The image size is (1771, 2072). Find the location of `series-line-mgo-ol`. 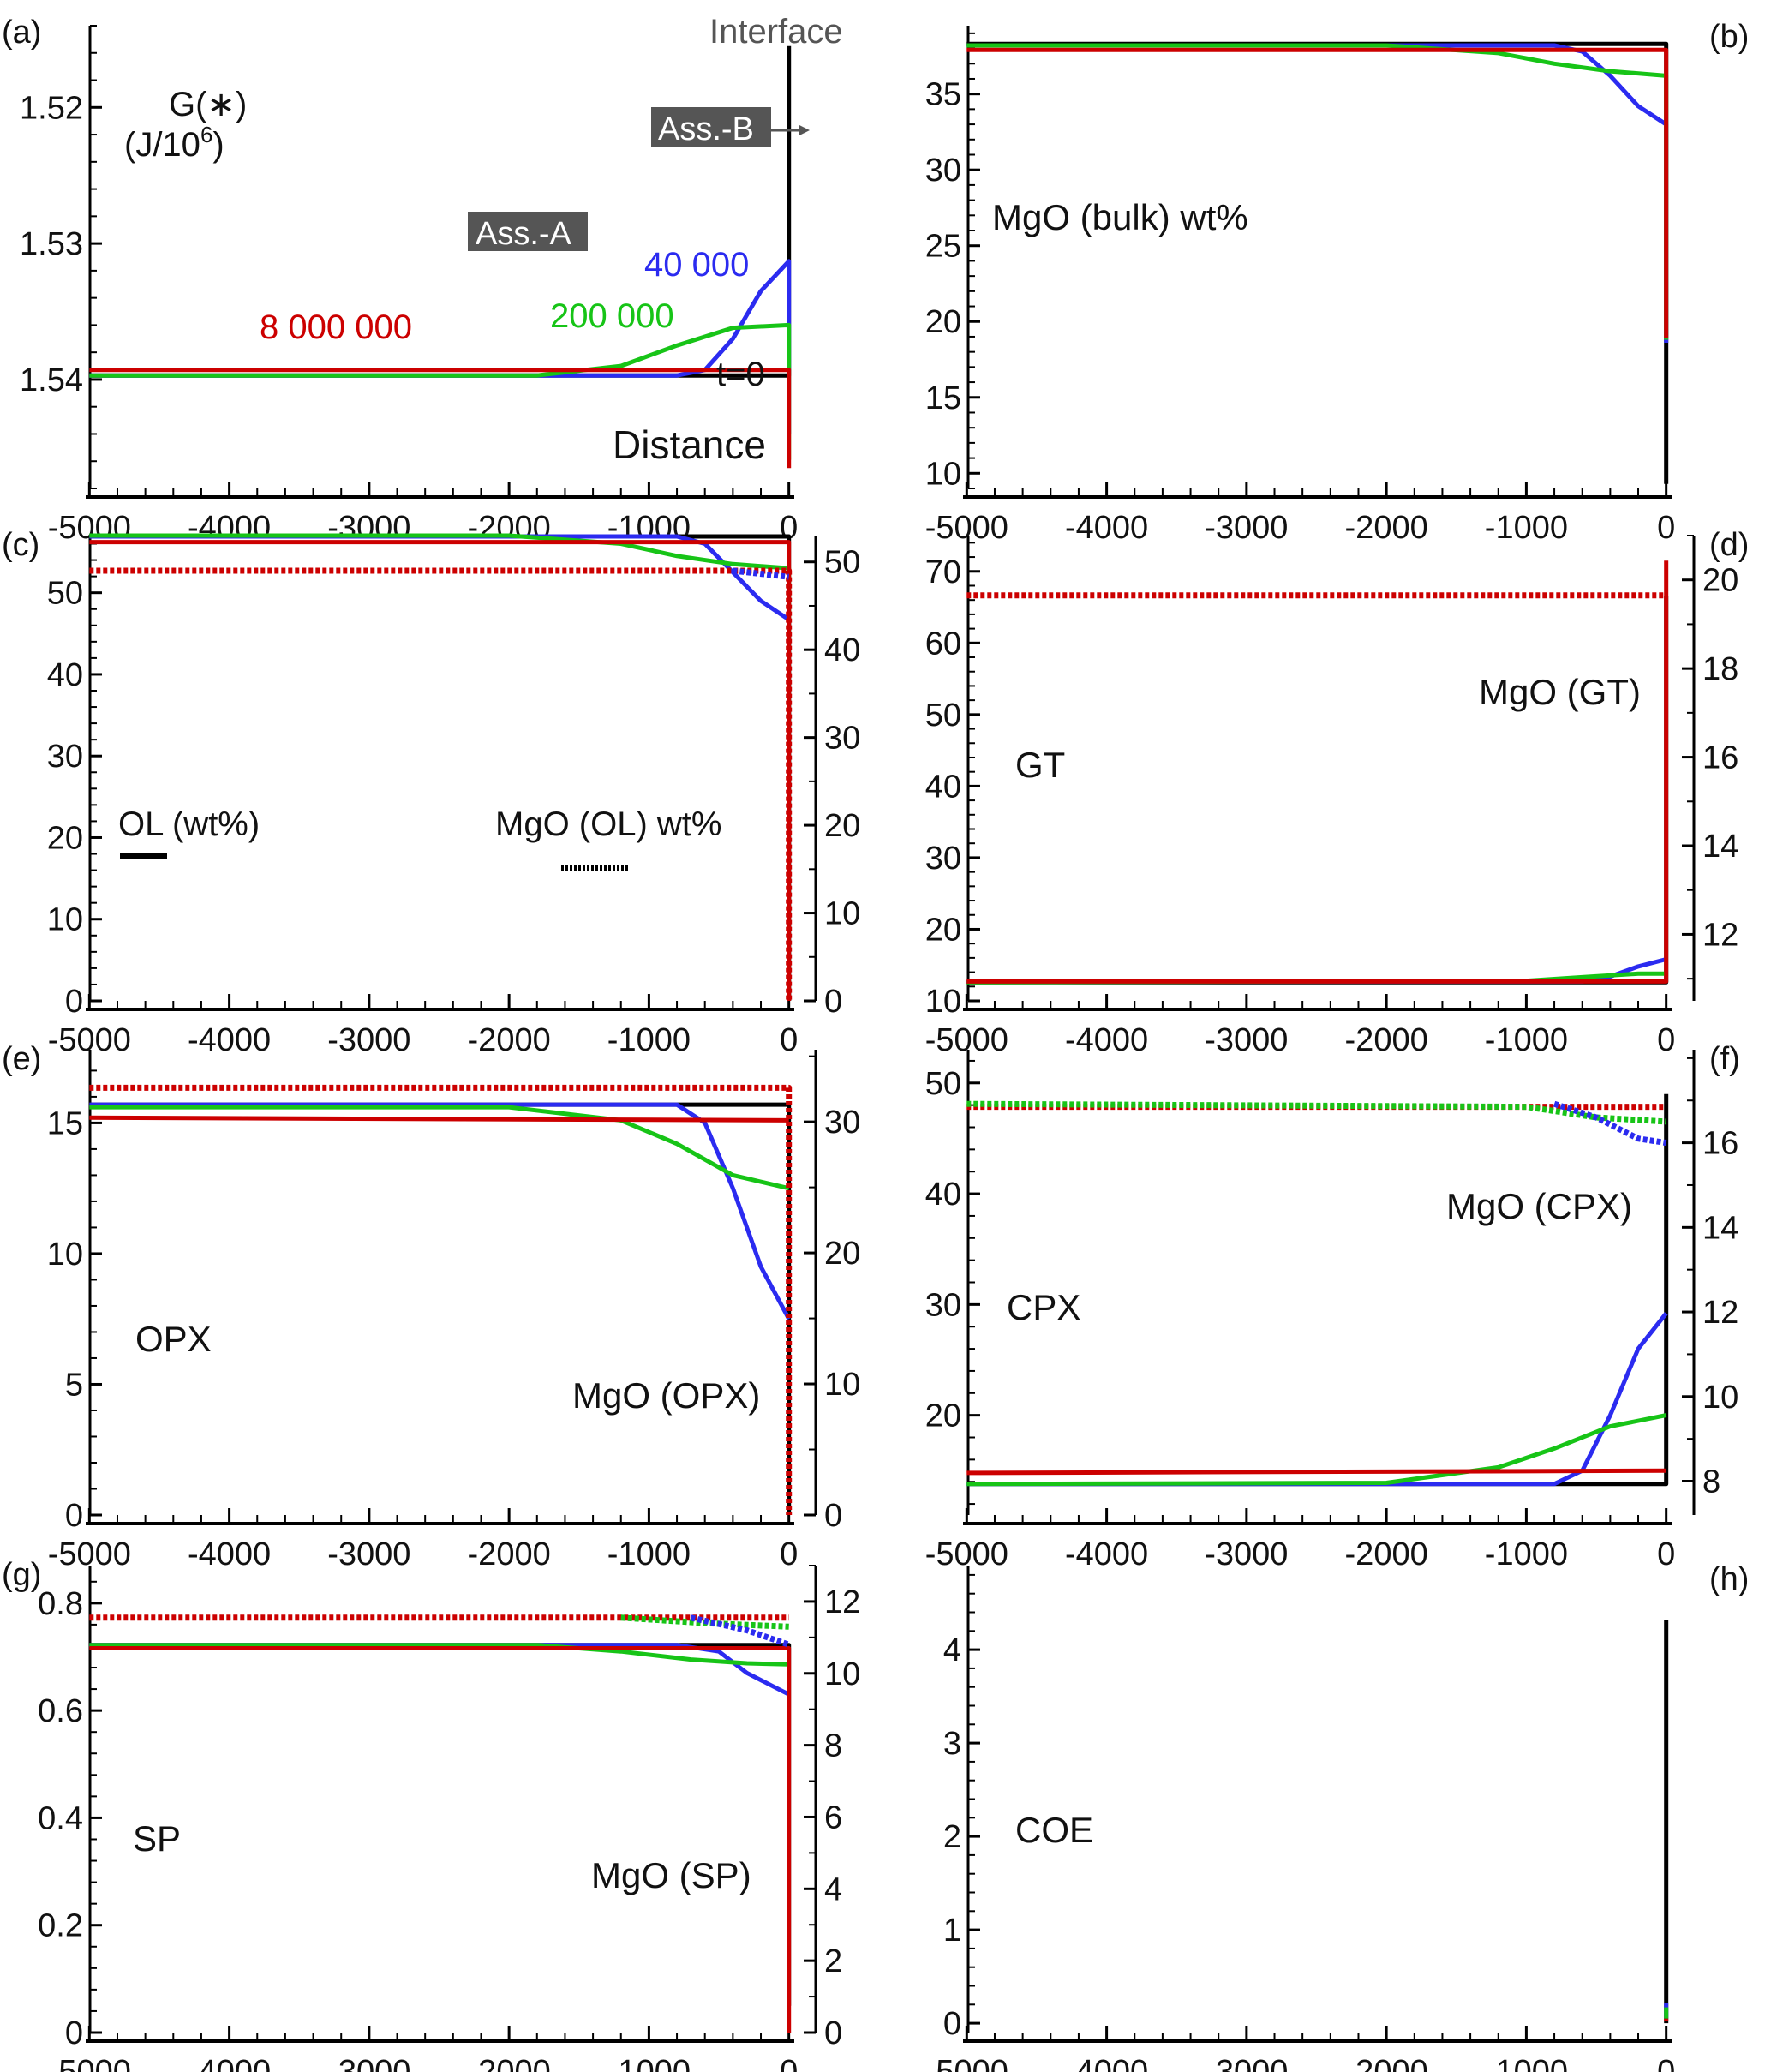

series-line-mgo-ol is located at coordinates (441, 784).